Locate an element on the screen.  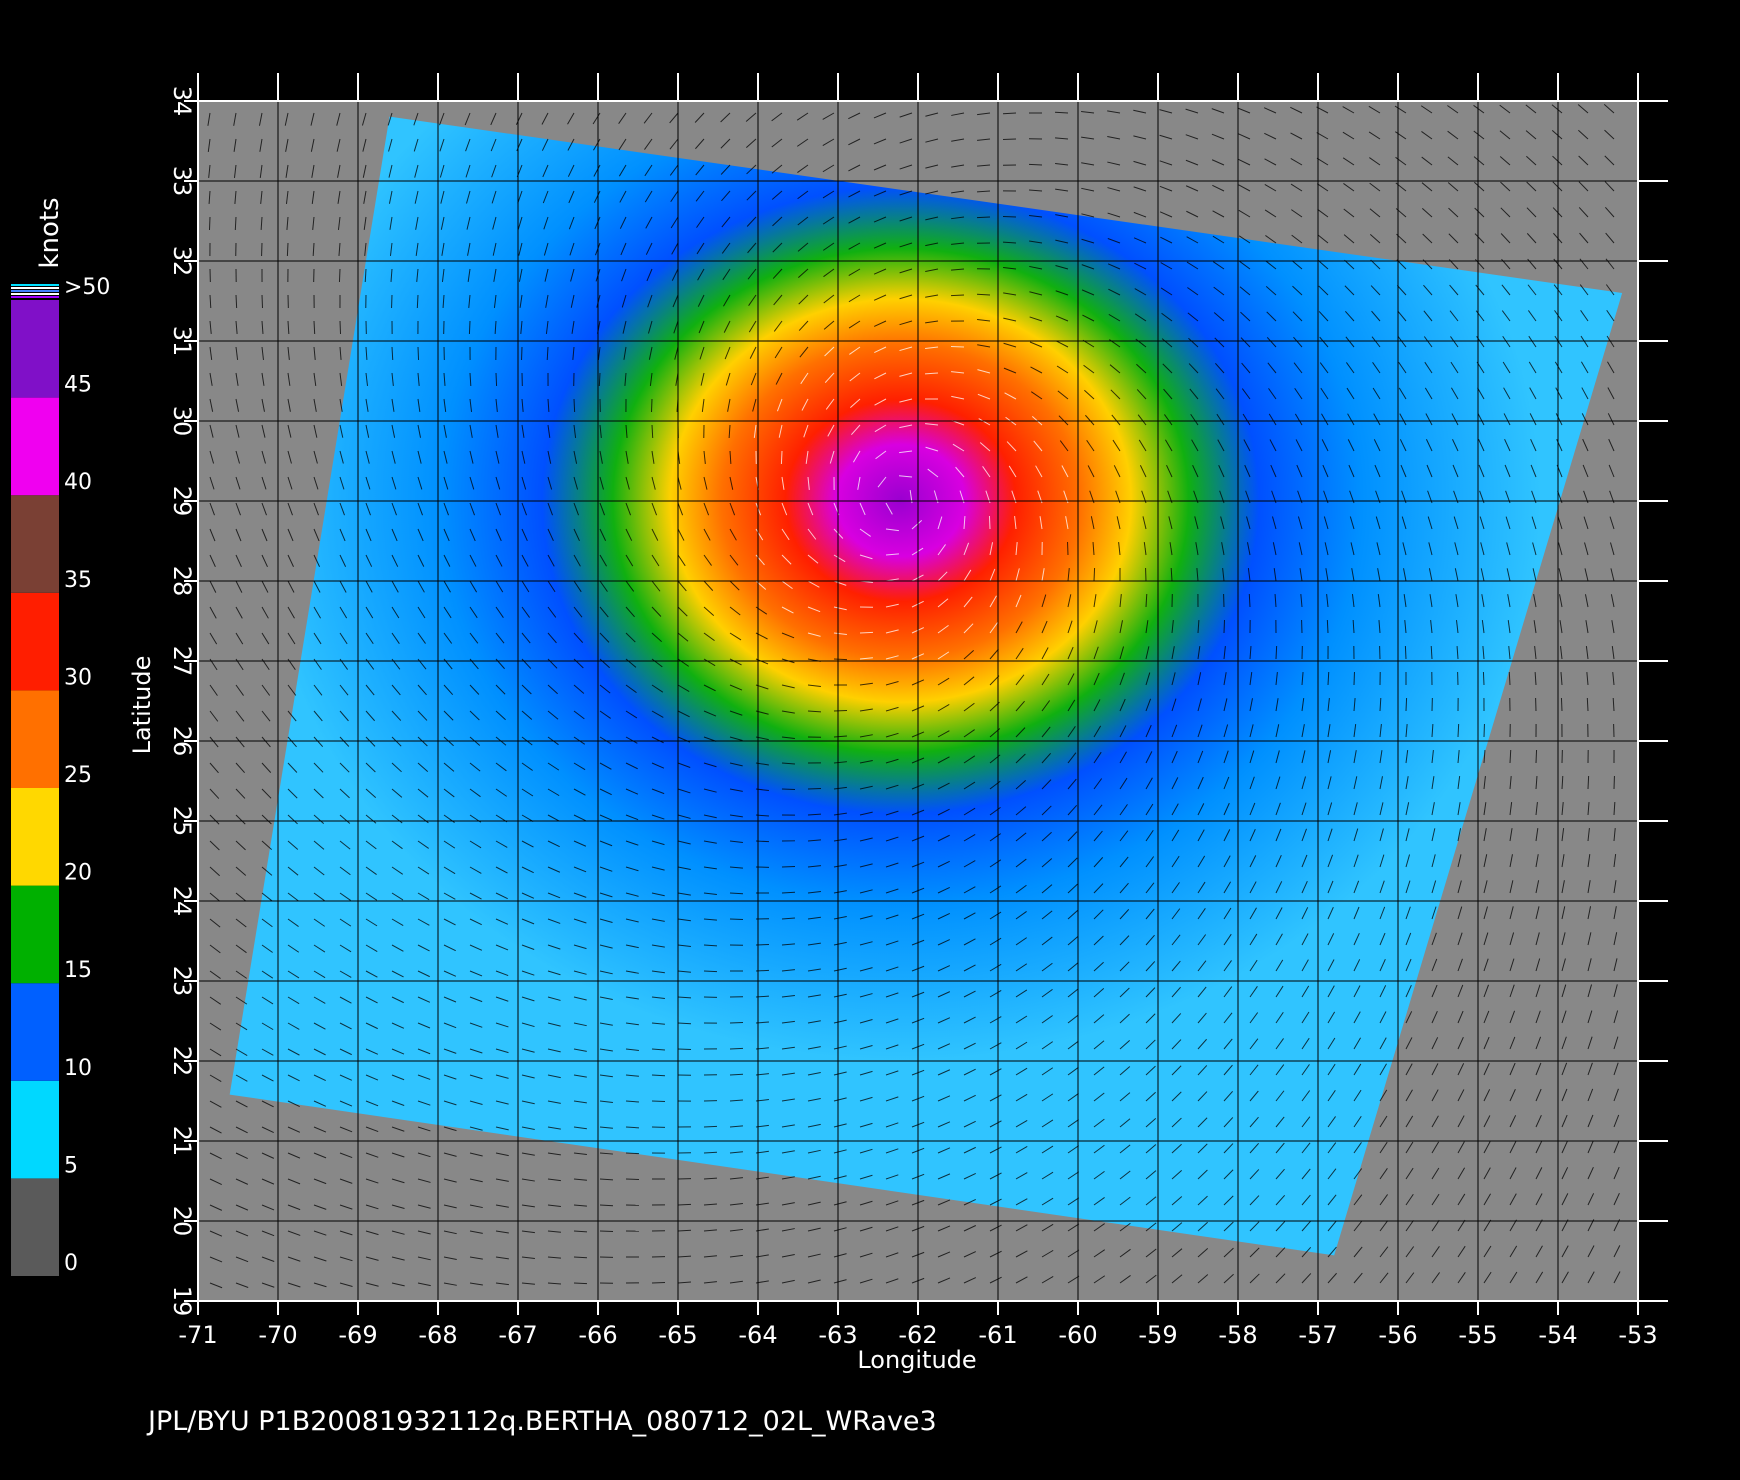
y-tick-label: 31 is located at coordinates (182, 341).